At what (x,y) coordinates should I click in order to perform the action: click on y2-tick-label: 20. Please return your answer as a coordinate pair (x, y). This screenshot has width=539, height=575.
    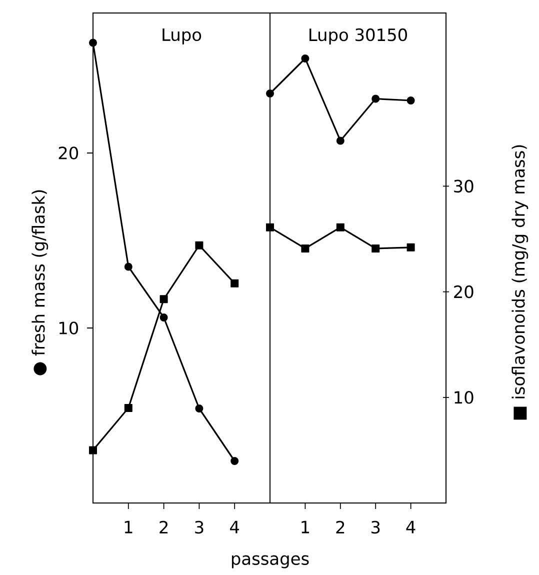
    Looking at the image, I should click on (464, 291).